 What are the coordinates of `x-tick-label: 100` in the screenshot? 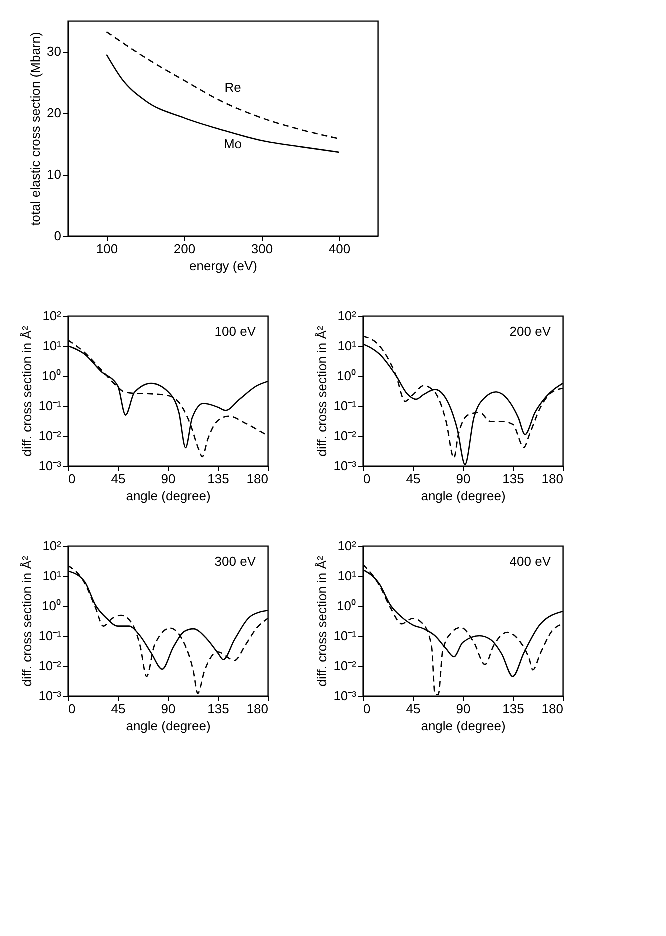 It's located at (107, 249).